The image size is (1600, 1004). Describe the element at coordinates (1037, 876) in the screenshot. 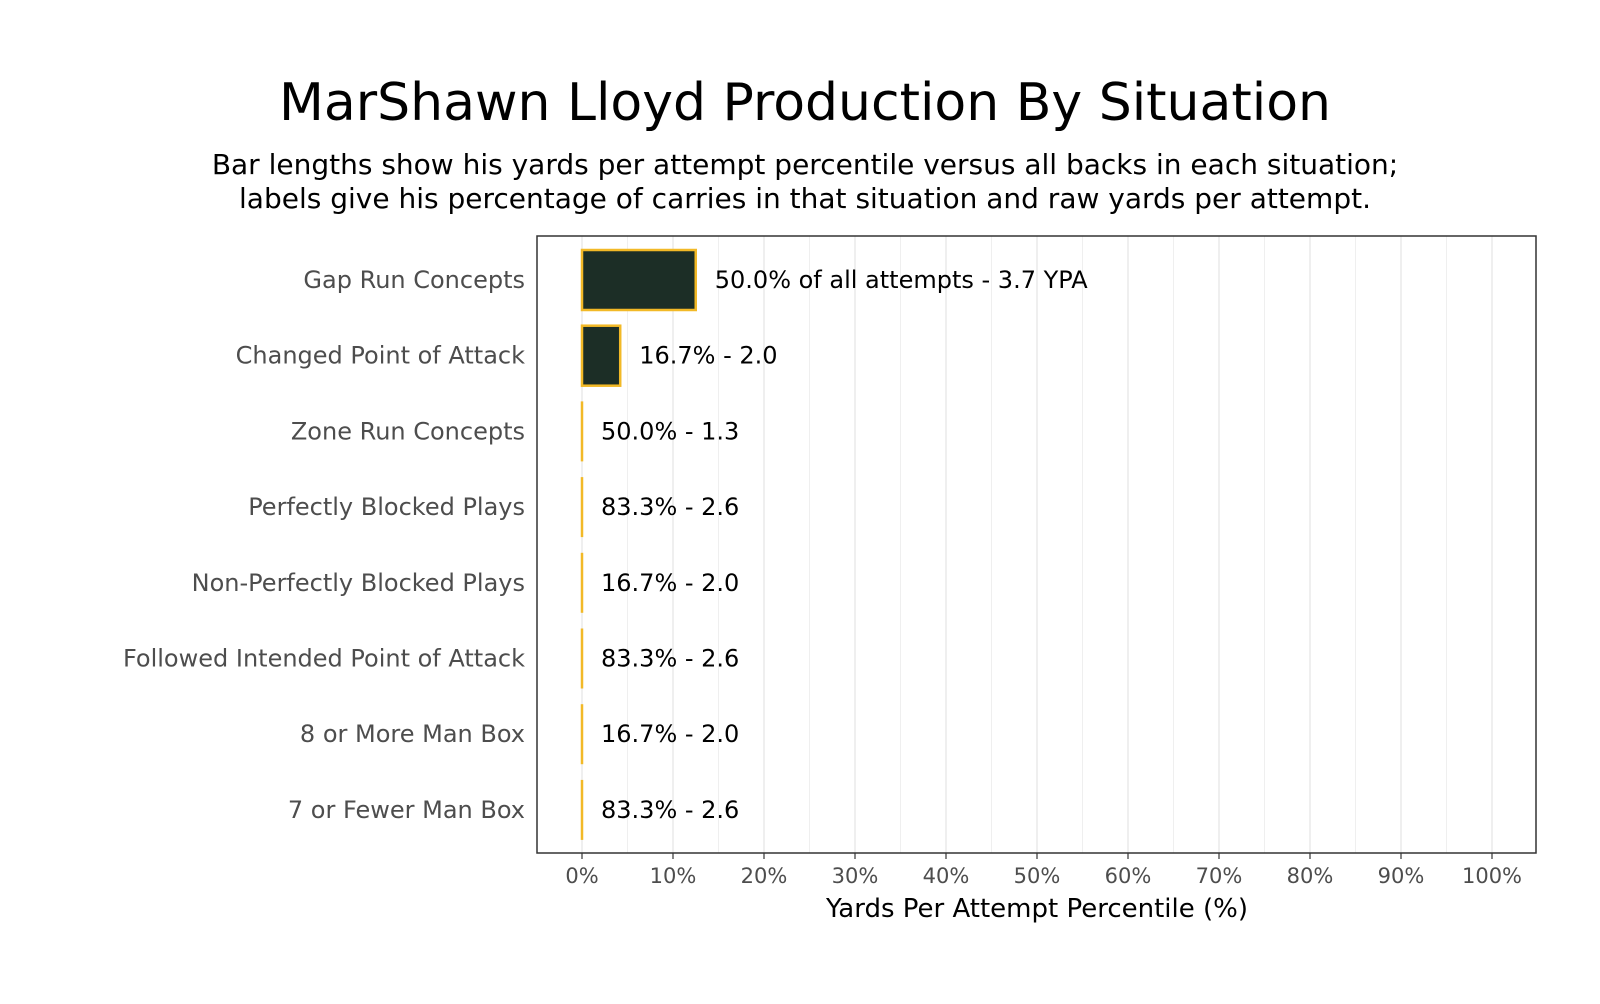

I see `x-tick-label: 50%` at that location.